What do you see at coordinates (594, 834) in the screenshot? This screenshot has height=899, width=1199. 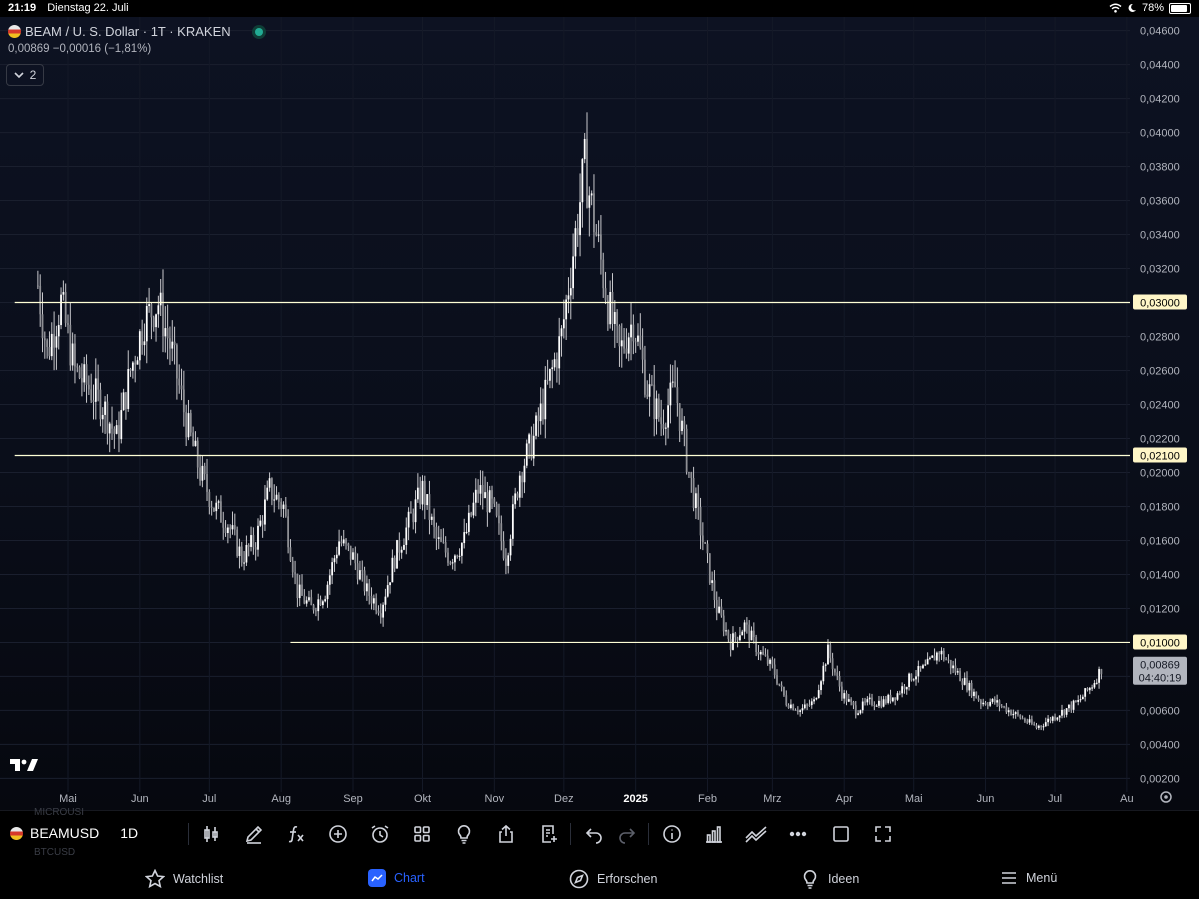 I see `undo-button` at bounding box center [594, 834].